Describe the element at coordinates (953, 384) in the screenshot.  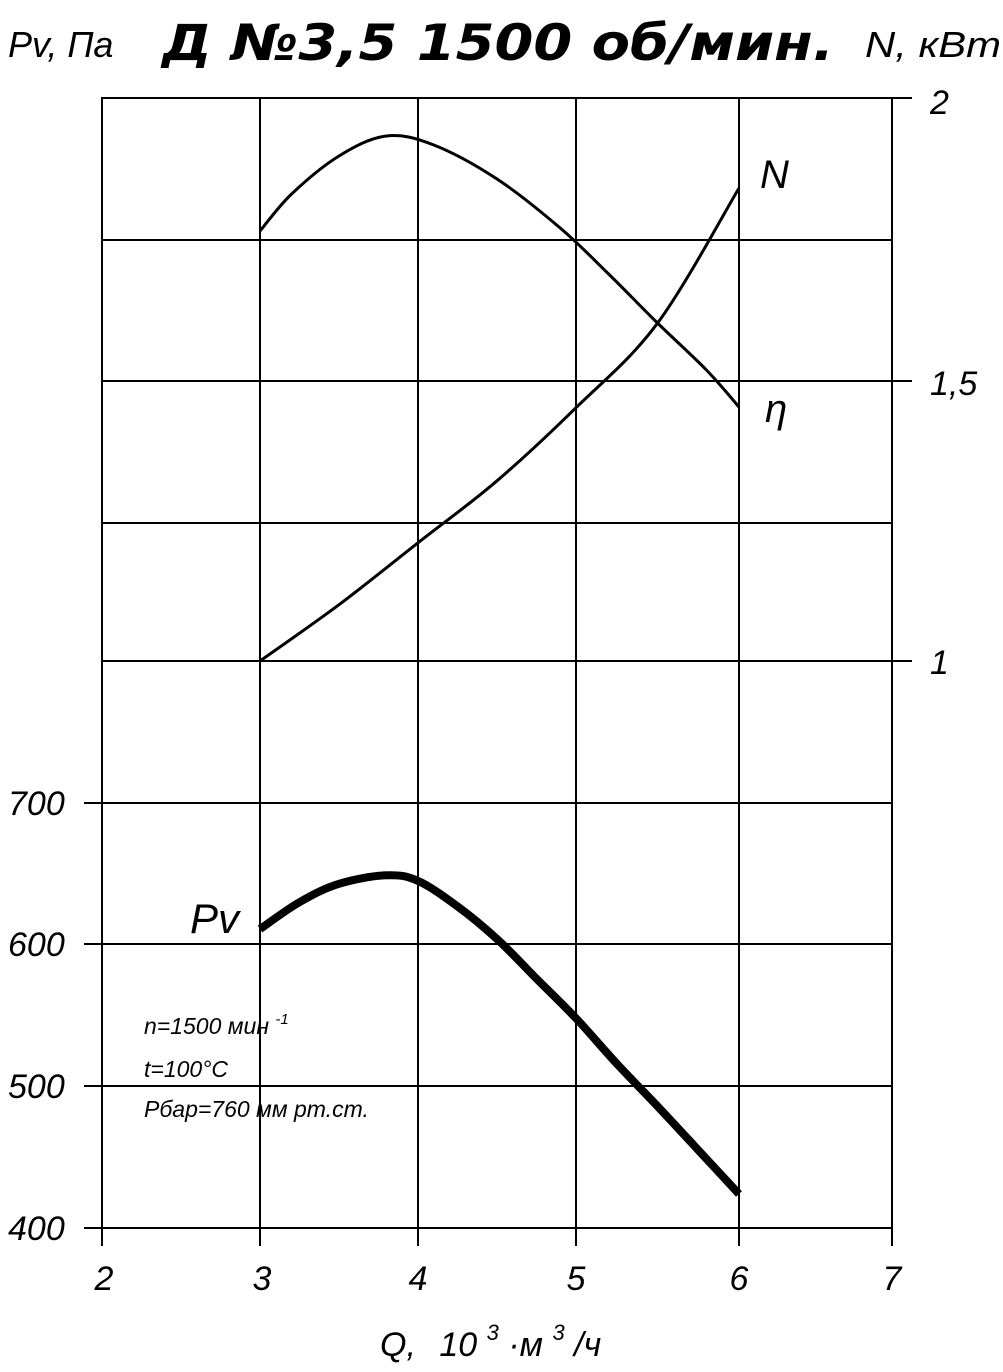
I see `n-tick-label: 1,5` at that location.